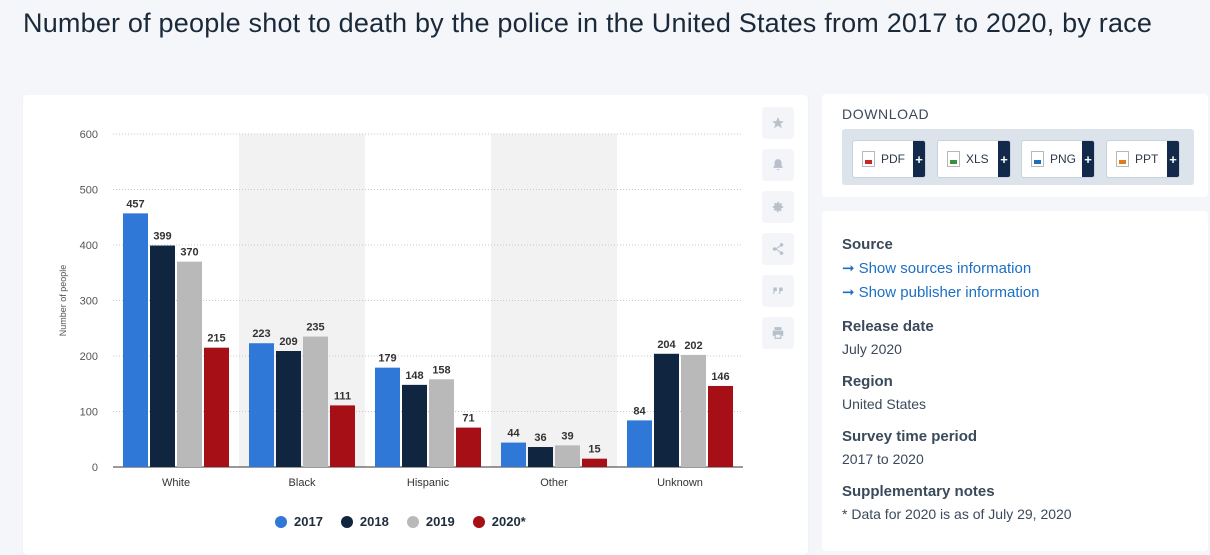 The height and width of the screenshot is (555, 1210). I want to click on download-pdf-button: PDF +, so click(889, 159).